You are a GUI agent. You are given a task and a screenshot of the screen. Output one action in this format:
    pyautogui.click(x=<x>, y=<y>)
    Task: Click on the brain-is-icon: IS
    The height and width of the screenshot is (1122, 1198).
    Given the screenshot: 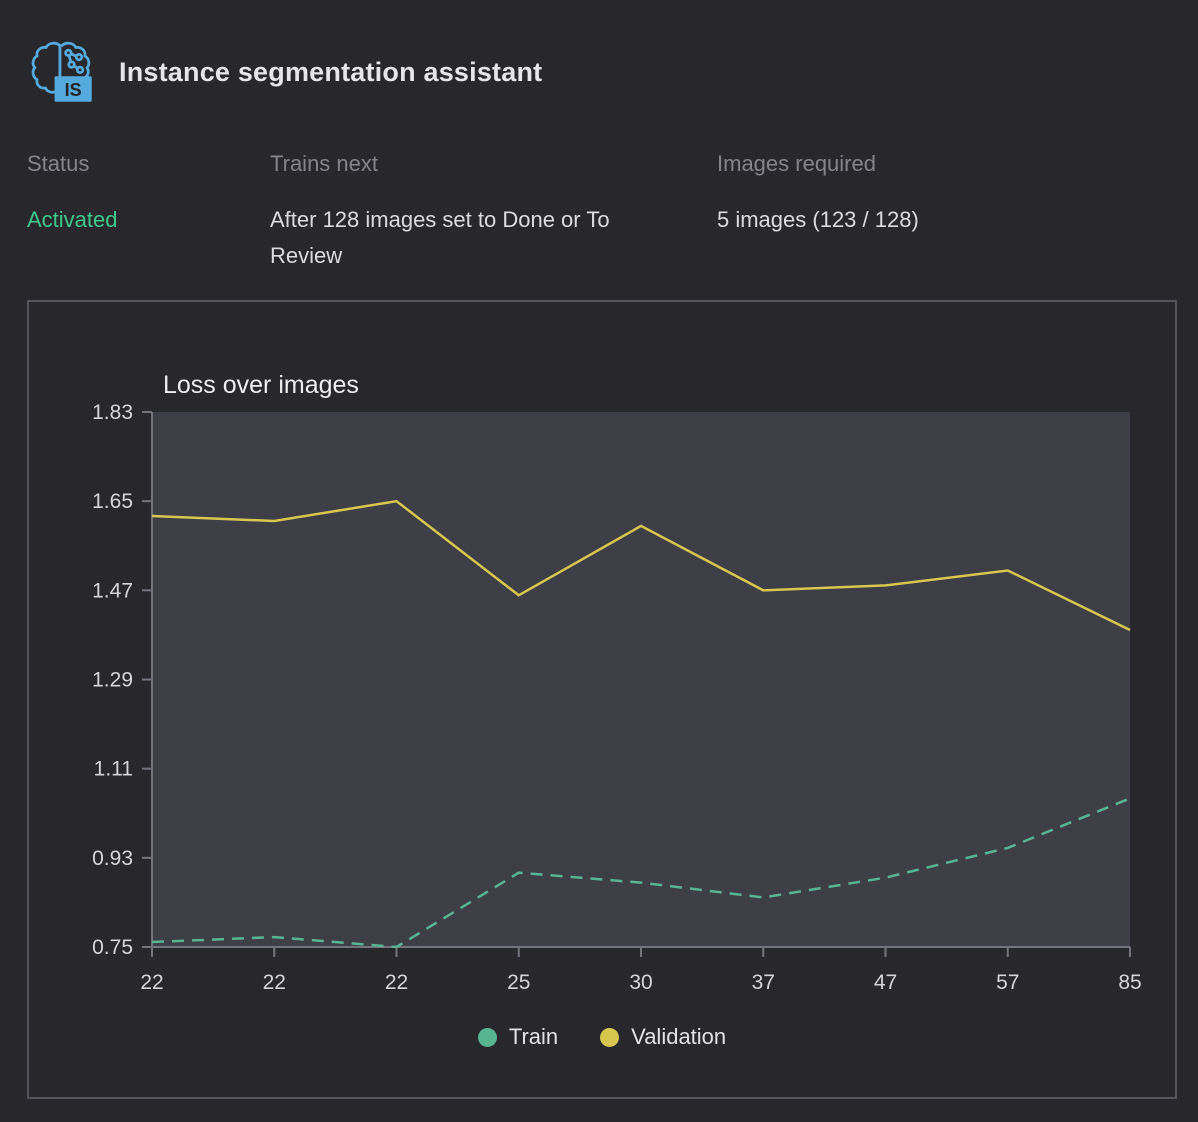 What is the action you would take?
    pyautogui.click(x=61, y=71)
    